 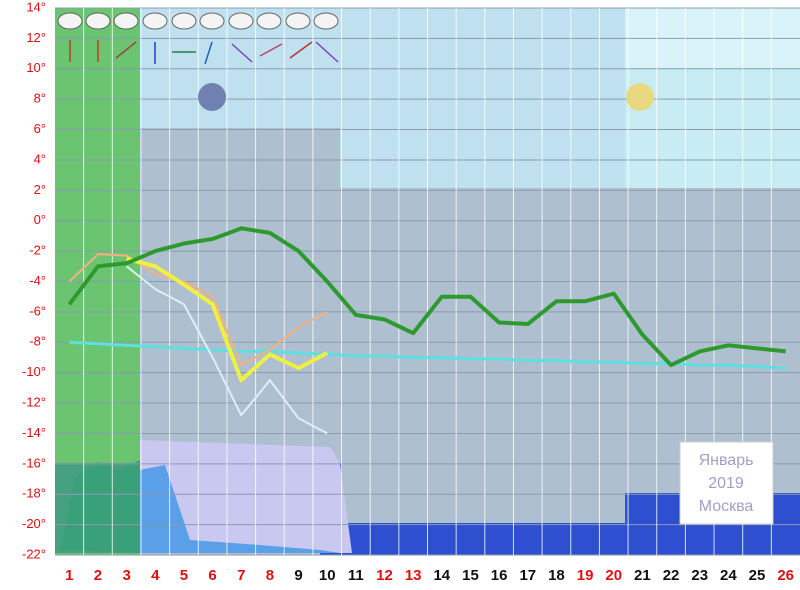 I want to click on y-tick-label: 4°, so click(x=40, y=158).